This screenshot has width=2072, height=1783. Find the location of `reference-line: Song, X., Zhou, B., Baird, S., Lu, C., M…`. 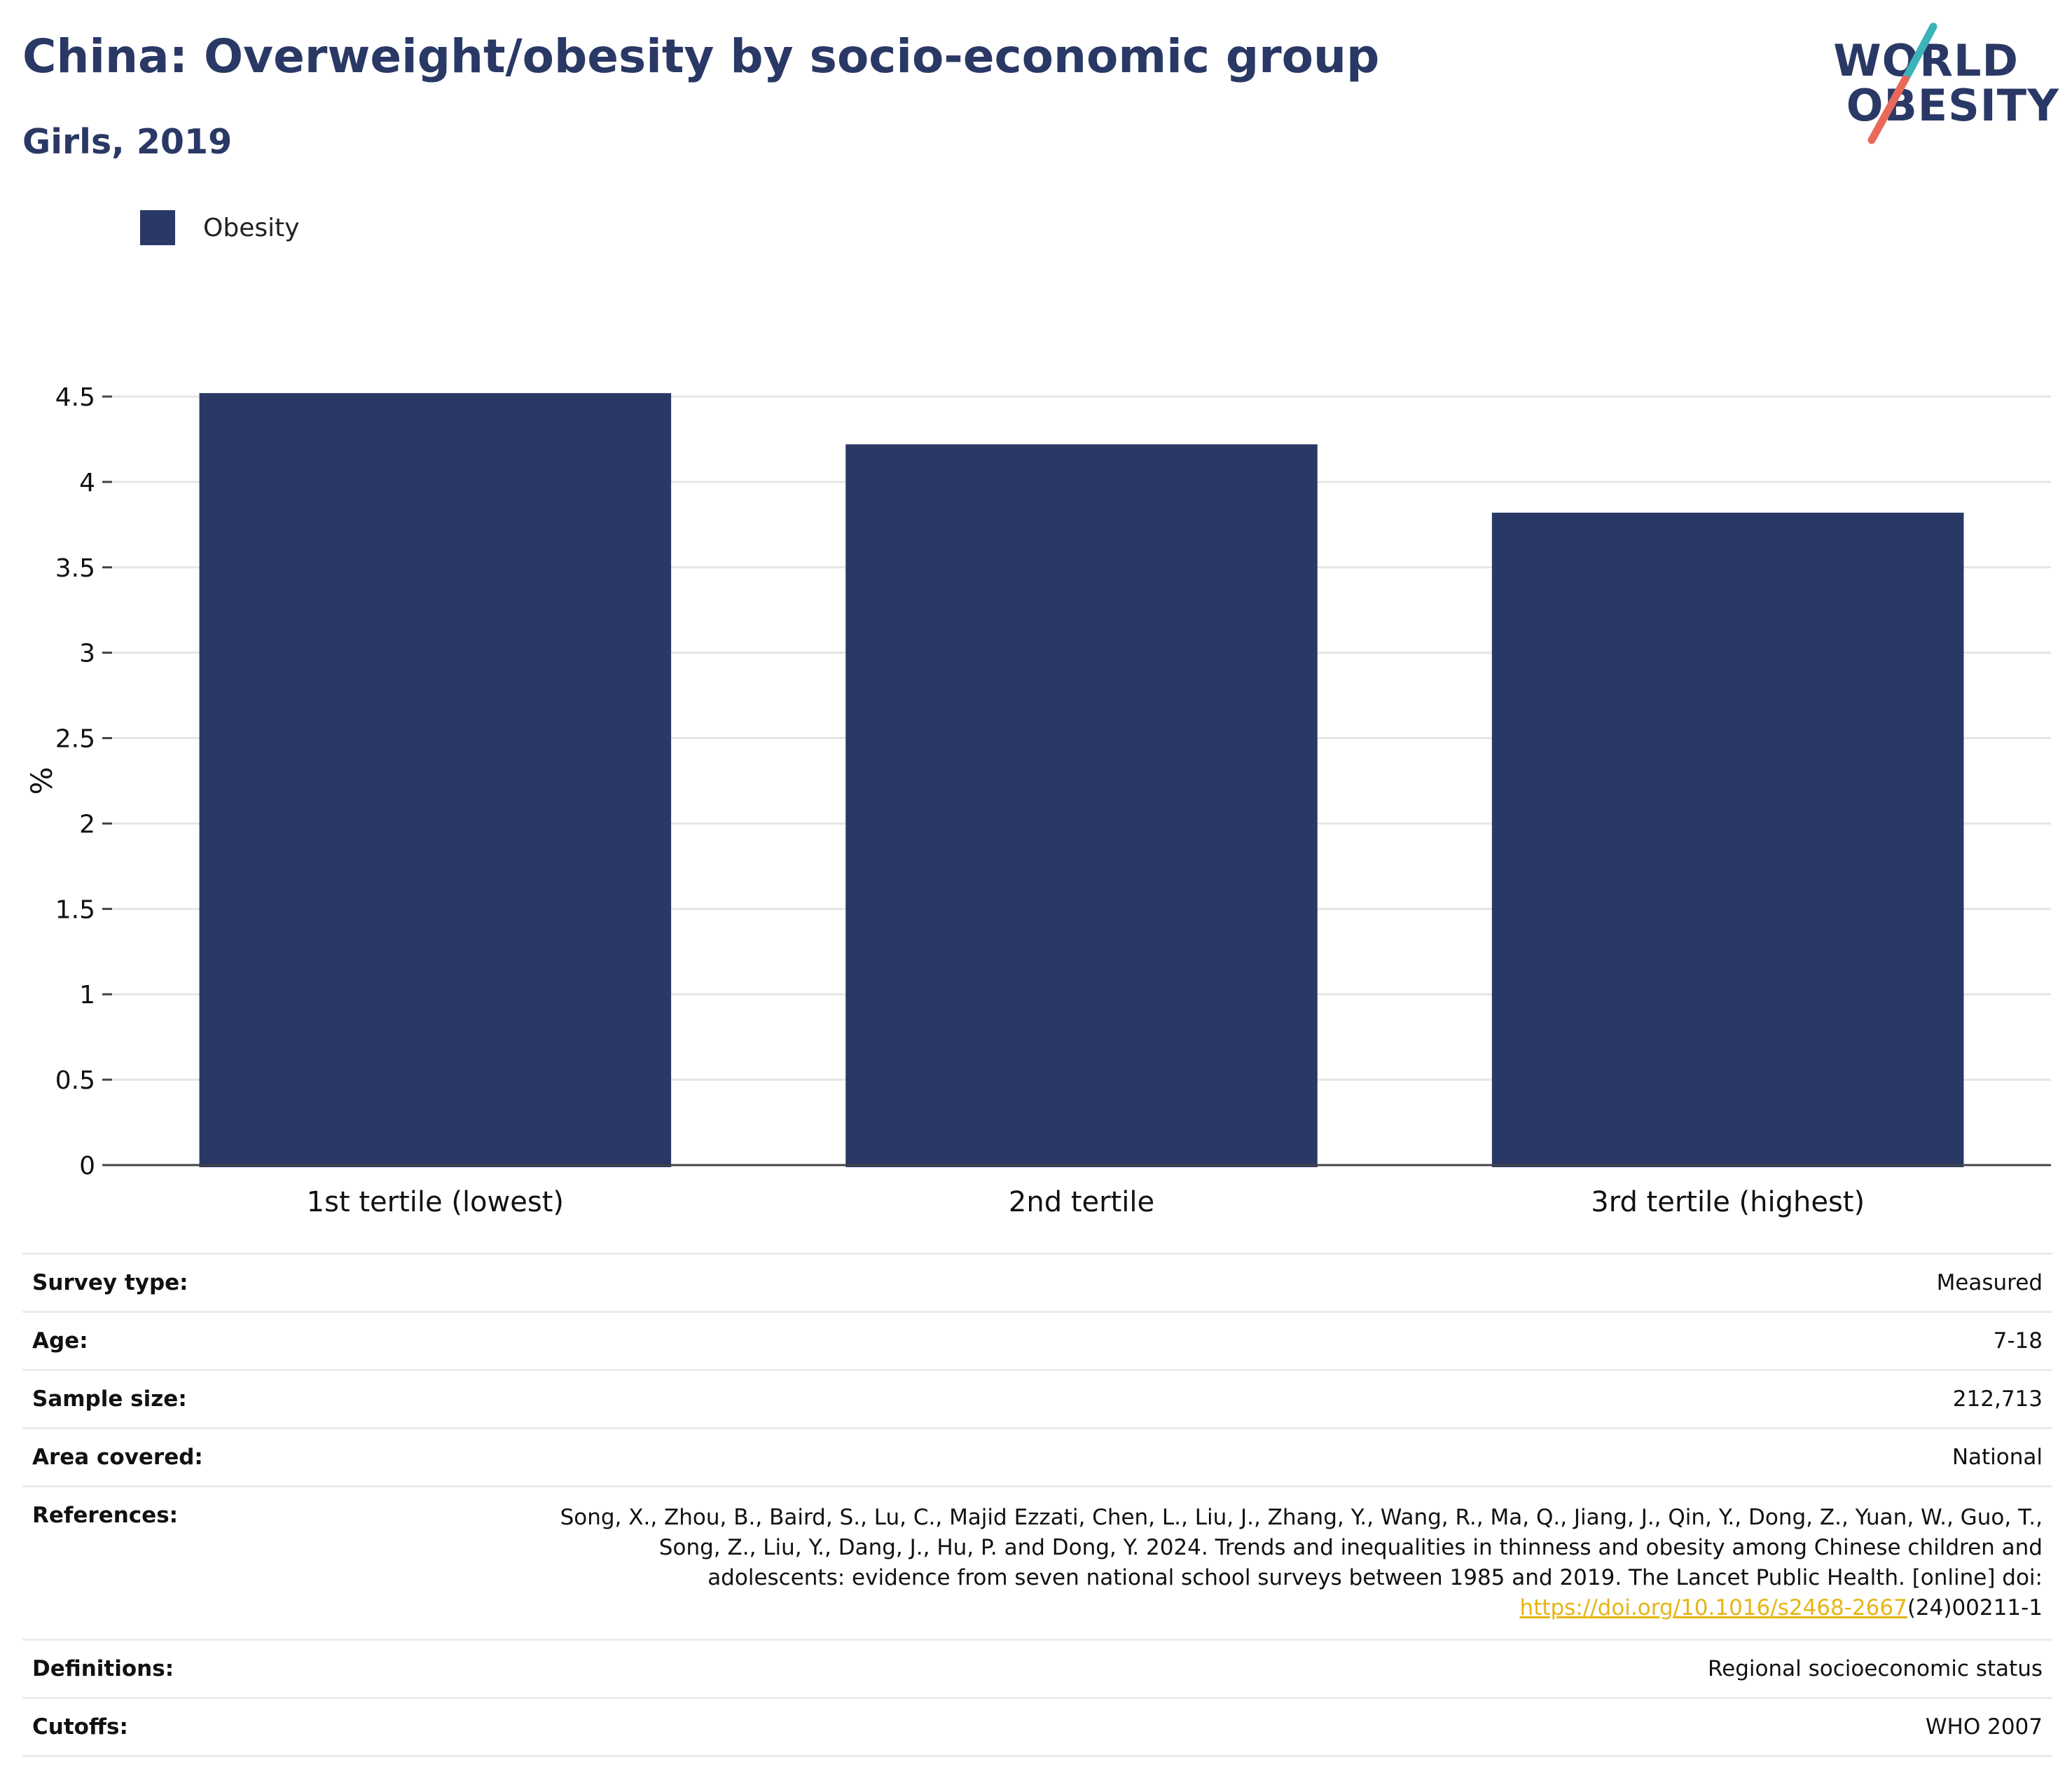

reference-line: Song, X., Zhou, B., Baird, S., Lu, C., M… is located at coordinates (1301, 1517).